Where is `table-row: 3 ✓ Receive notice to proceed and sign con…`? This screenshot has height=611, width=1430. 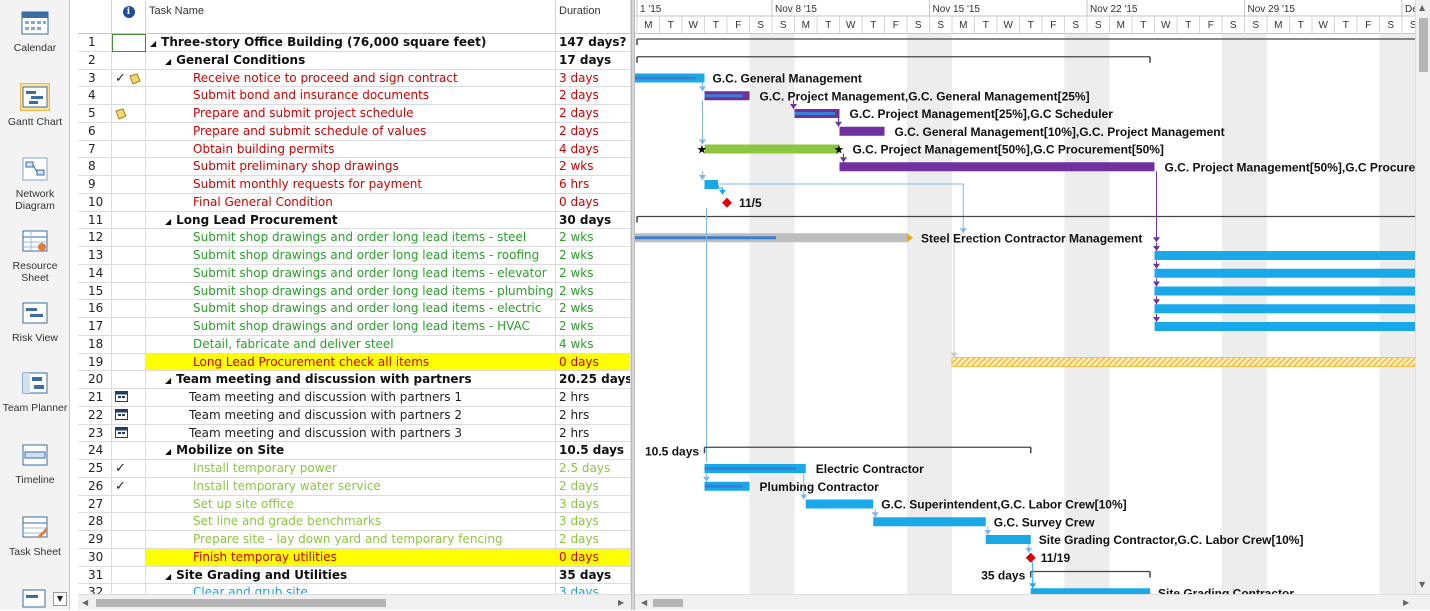
table-row: 3 ✓ Receive notice to proceed and sign con… is located at coordinates (354, 78).